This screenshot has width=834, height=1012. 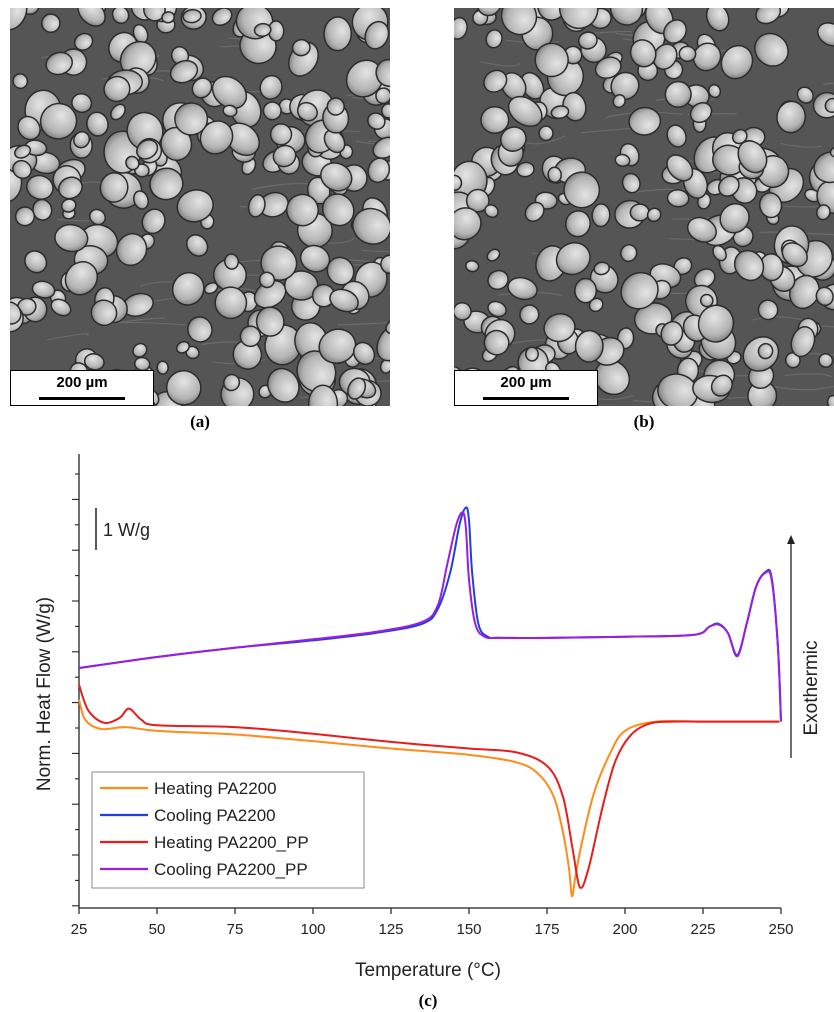 What do you see at coordinates (428, 970) in the screenshot?
I see `x-axis-title: Temperature (°C)` at bounding box center [428, 970].